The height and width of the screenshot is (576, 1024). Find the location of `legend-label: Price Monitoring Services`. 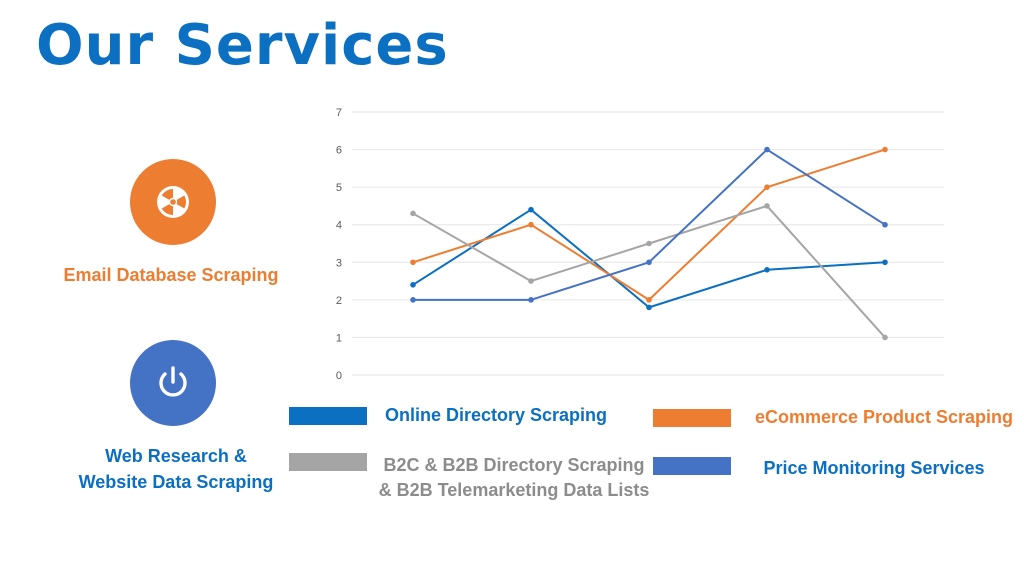

legend-label: Price Monitoring Services is located at coordinates (874, 468).